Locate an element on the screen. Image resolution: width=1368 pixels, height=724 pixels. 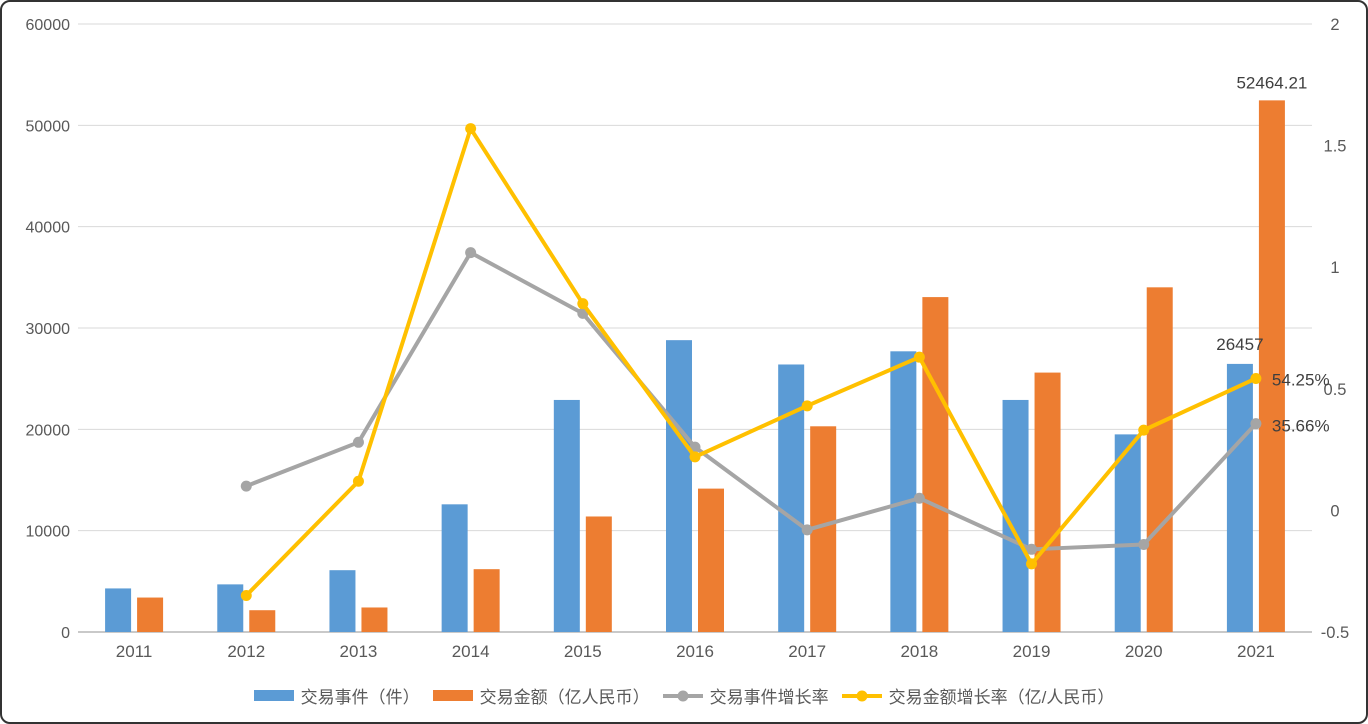
x-axis-category-label: 2016 is located at coordinates (695, 651).